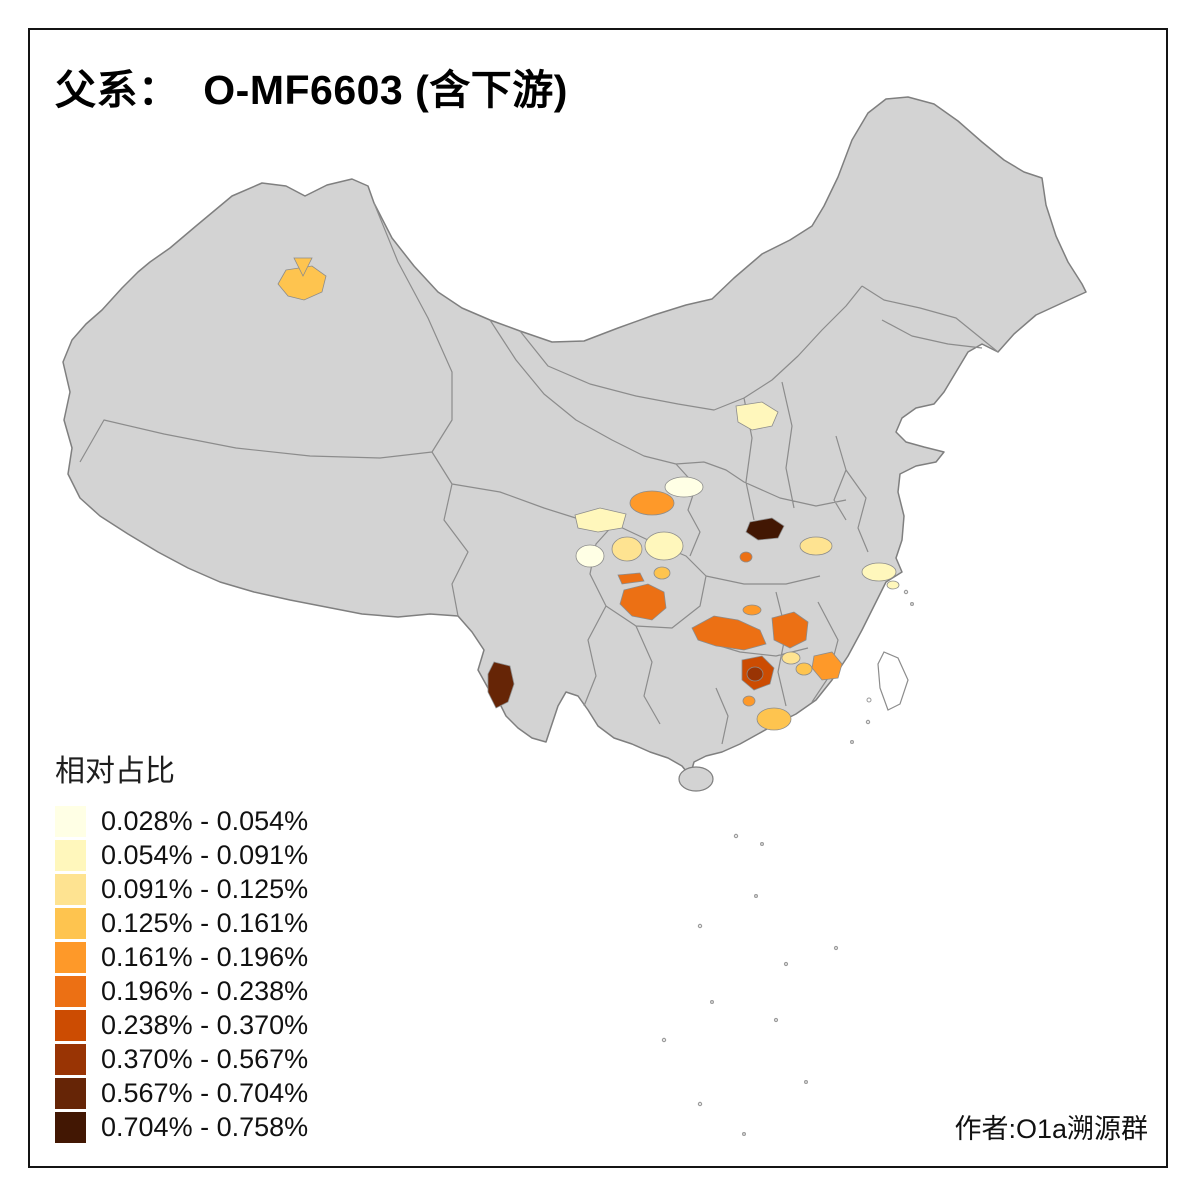 The height and width of the screenshot is (1200, 1200). What do you see at coordinates (115, 771) in the screenshot?
I see `legend-title: 相对占比` at bounding box center [115, 771].